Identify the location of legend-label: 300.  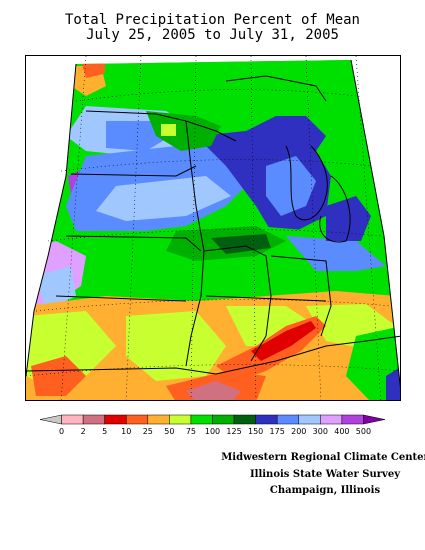
(320, 431).